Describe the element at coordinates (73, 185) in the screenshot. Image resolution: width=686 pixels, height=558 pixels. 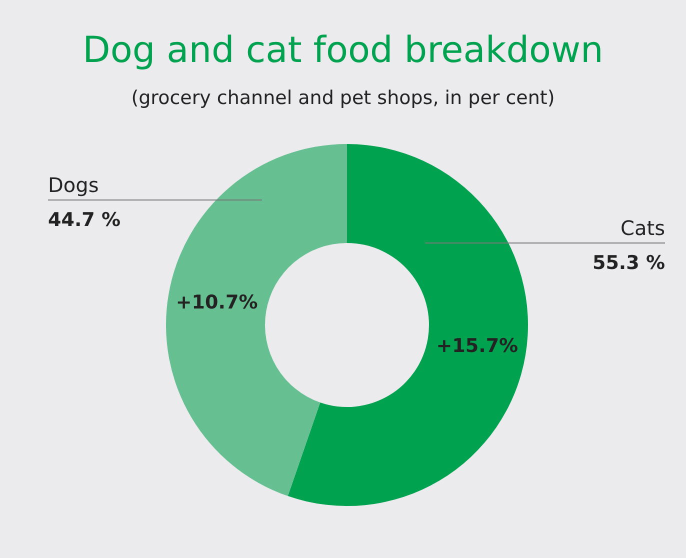
I see `slice-label: Dogs` at that location.